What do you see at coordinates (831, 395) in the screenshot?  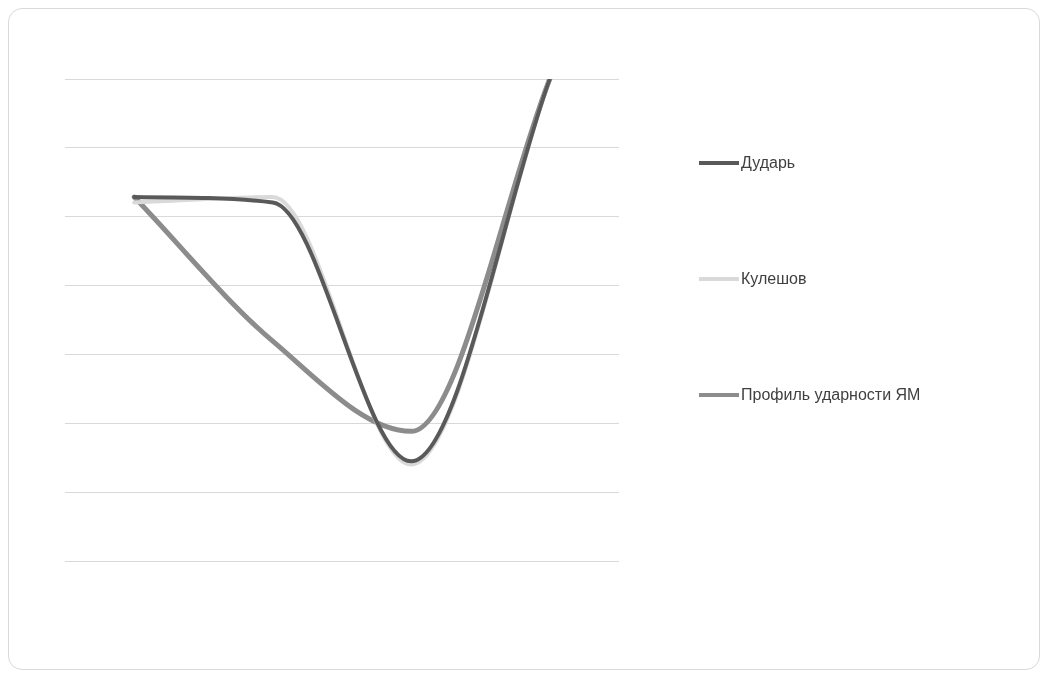 I see `legend-label: Профиль ударности ЯМ` at bounding box center [831, 395].